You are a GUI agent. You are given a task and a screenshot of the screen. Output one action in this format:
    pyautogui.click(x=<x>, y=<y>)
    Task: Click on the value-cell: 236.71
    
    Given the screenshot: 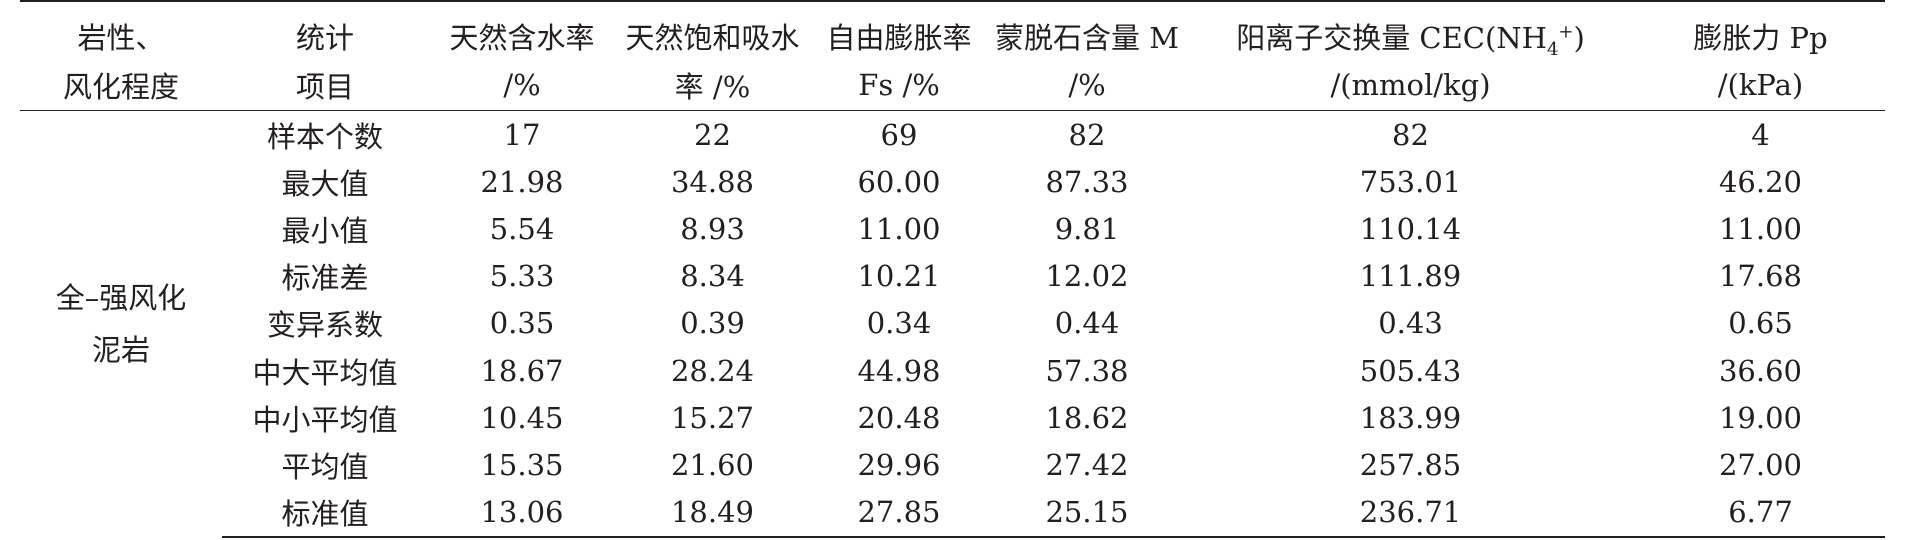 What is the action you would take?
    pyautogui.click(x=1410, y=513)
    